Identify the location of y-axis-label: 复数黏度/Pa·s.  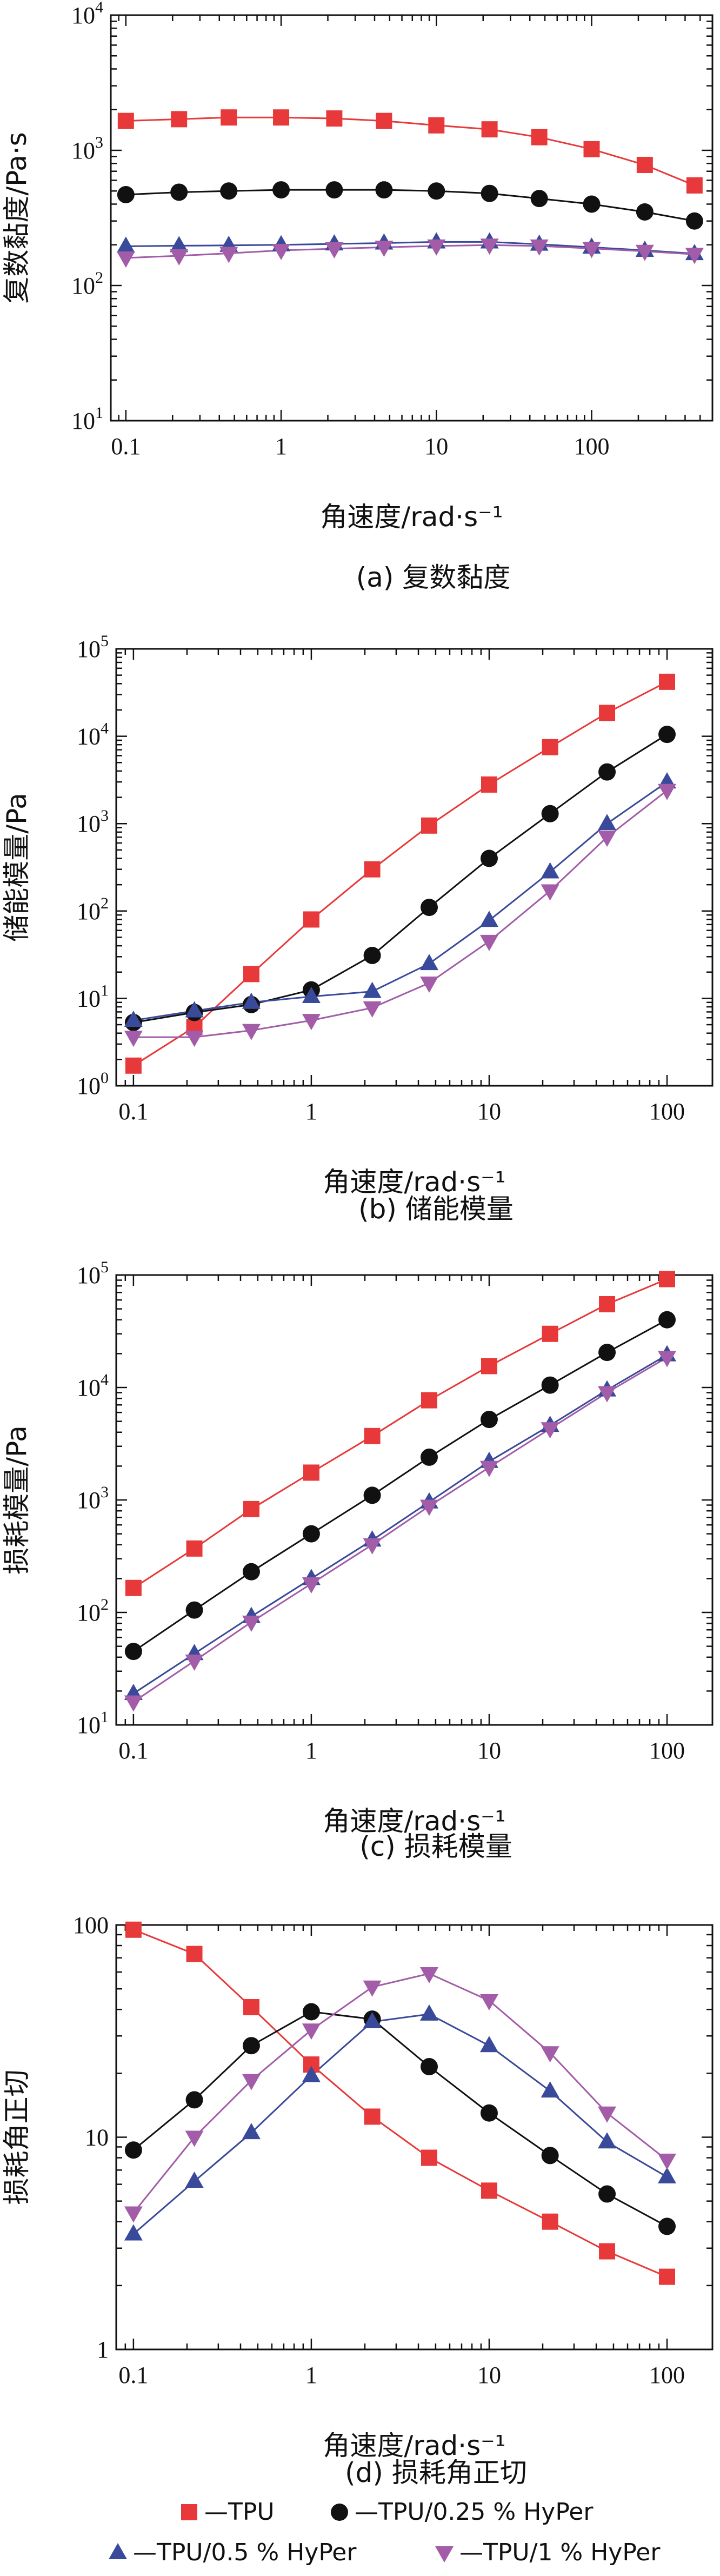
(17, 217).